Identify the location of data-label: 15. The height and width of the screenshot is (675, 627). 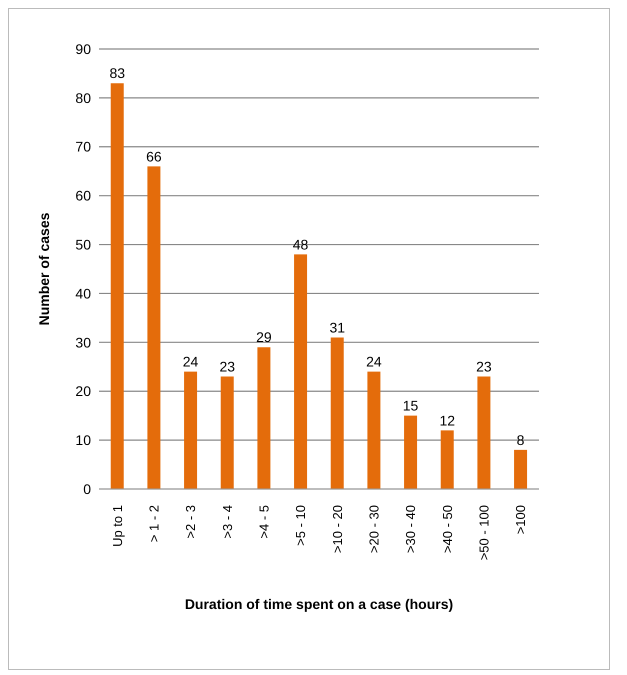
(410, 406).